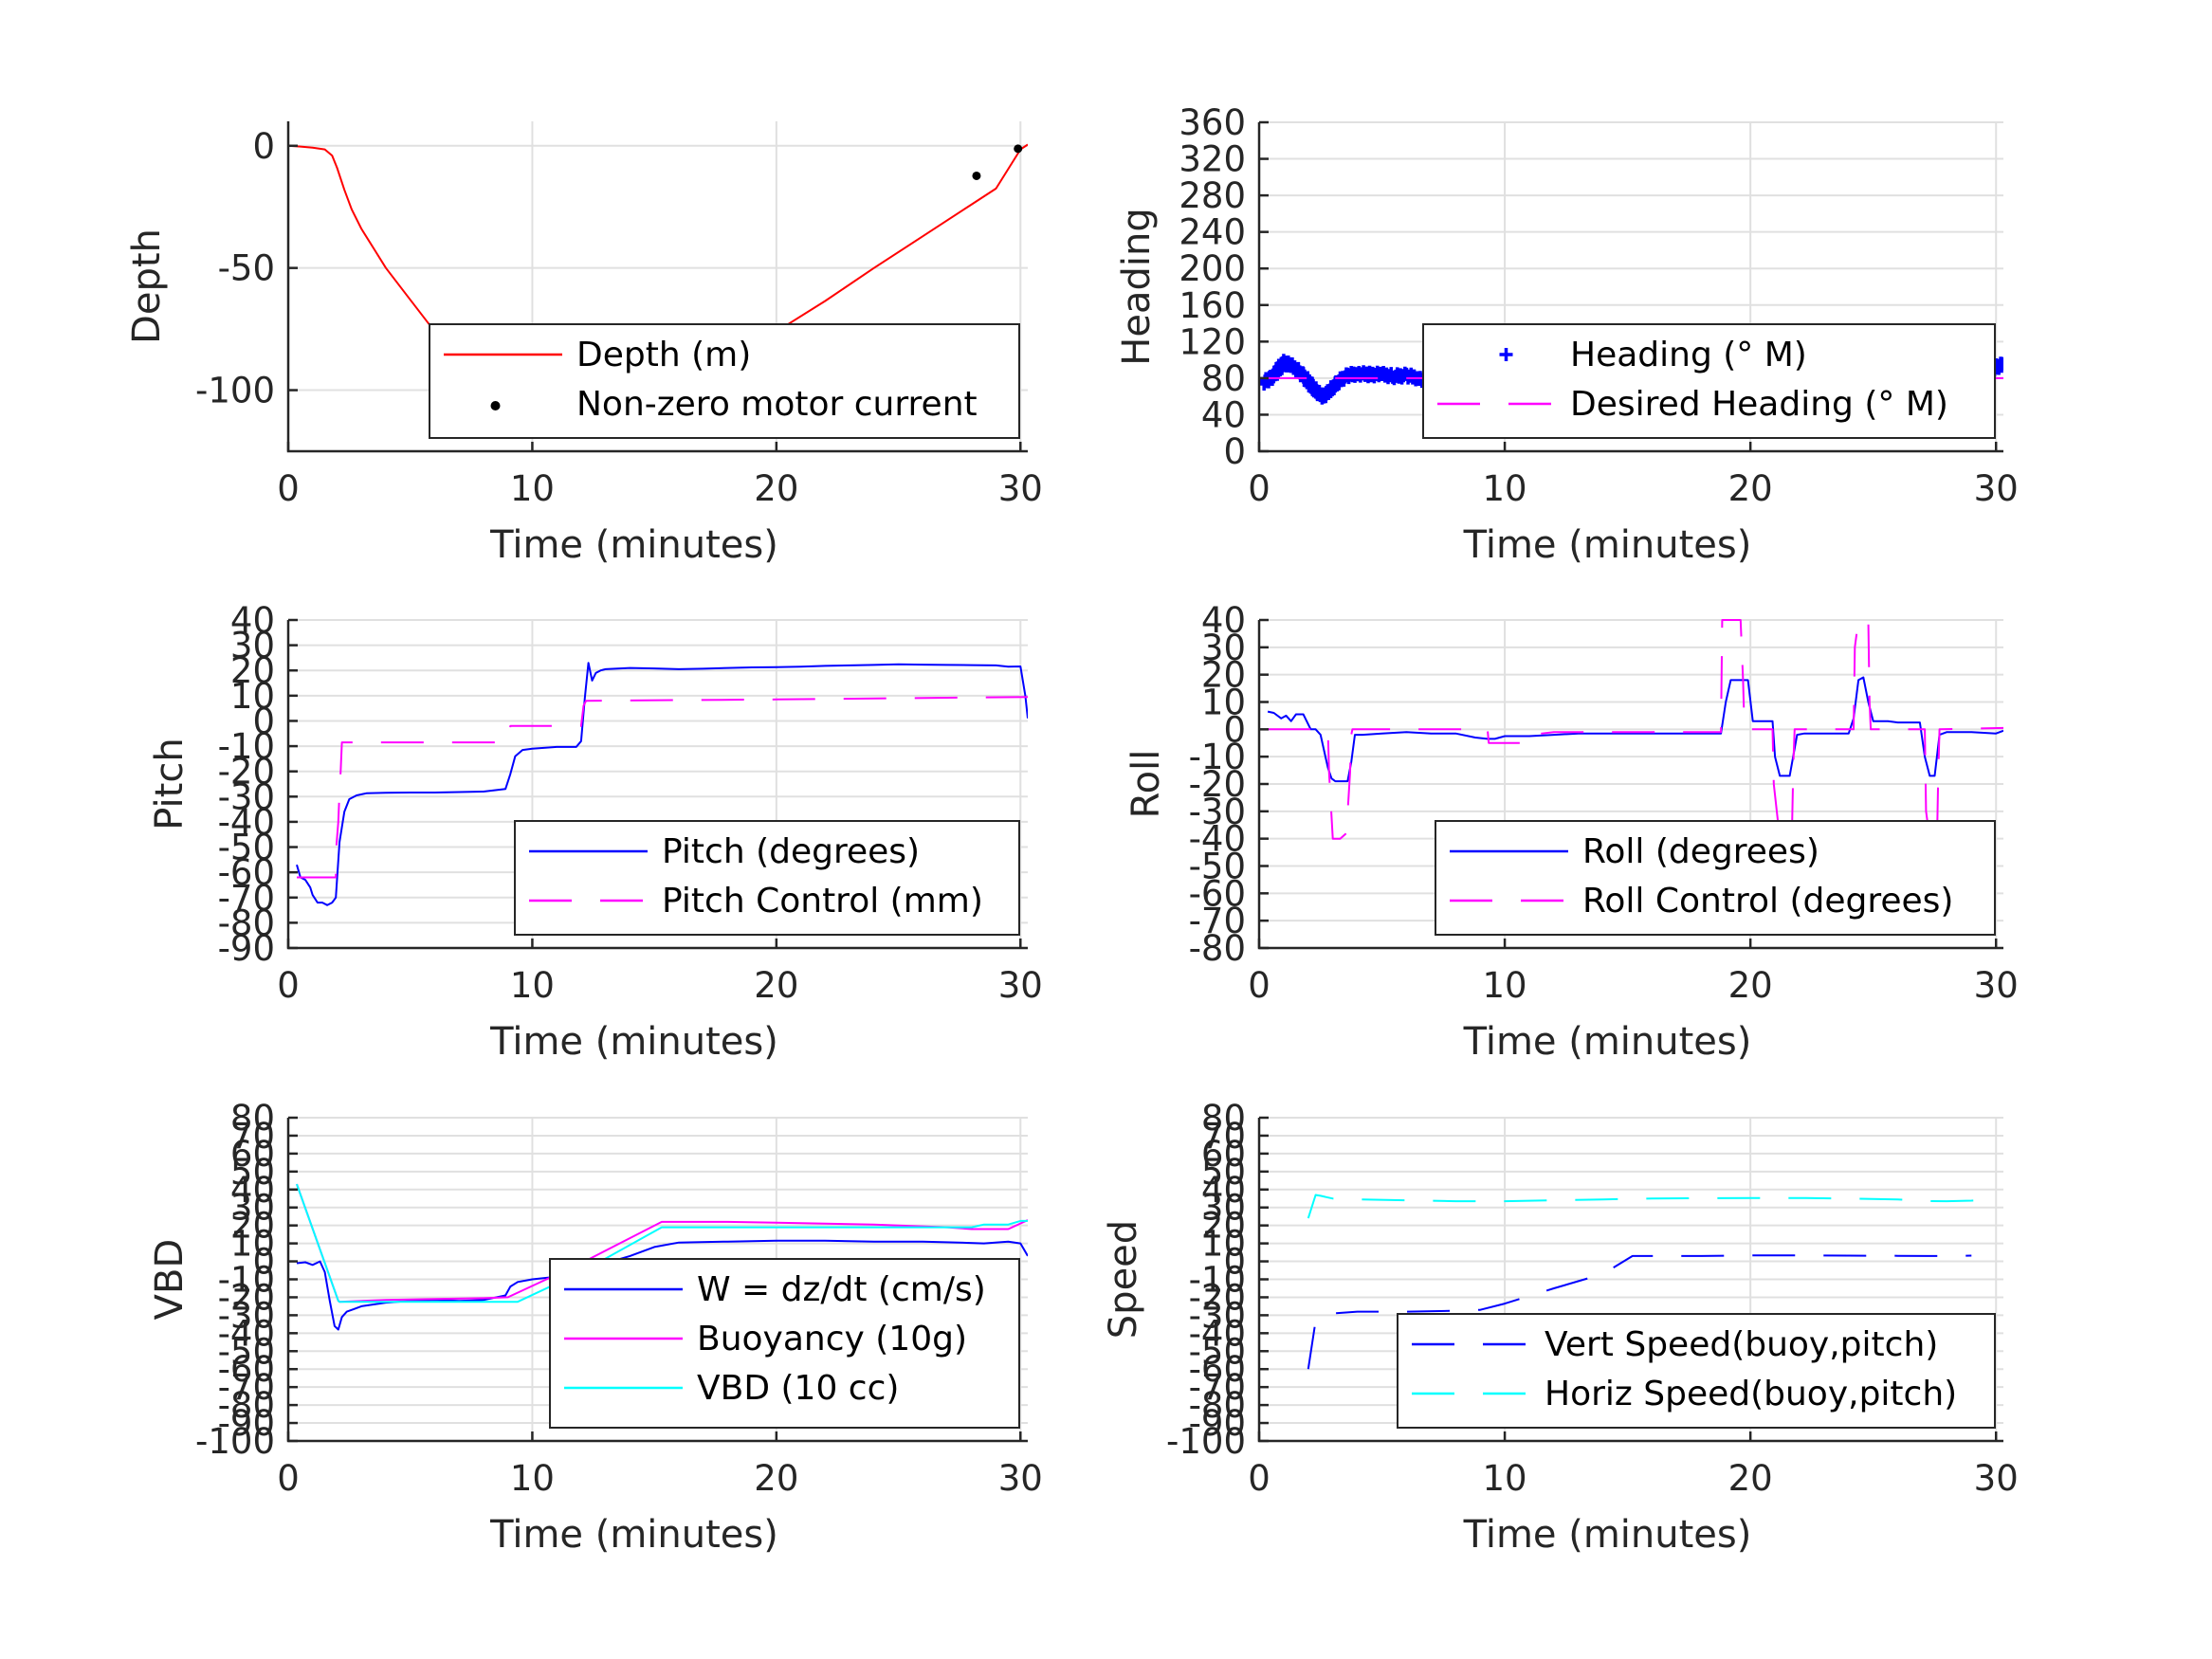 Image resolution: width=2212 pixels, height=1659 pixels. What do you see at coordinates (1996, 488) in the screenshot?
I see `heading-x-tick-label: 30` at bounding box center [1996, 488].